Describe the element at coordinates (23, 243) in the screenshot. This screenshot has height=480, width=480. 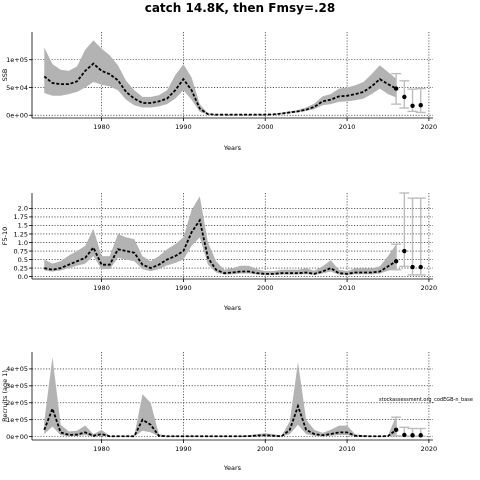
I see `y-tick-label-4: 1.0` at that location.